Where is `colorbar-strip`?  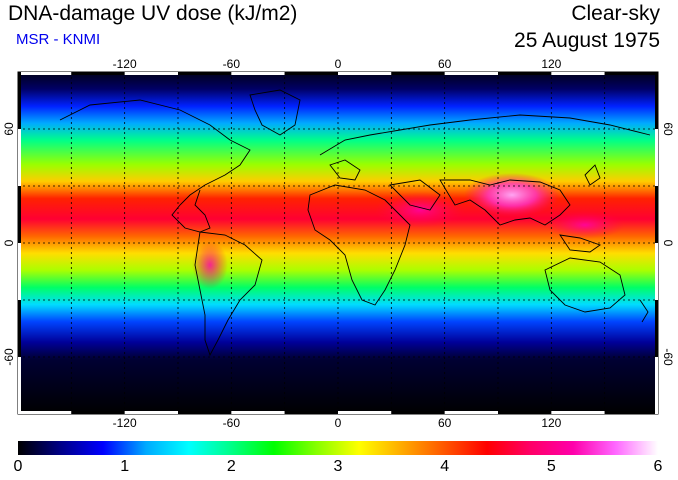 colorbar-strip is located at coordinates (338, 448).